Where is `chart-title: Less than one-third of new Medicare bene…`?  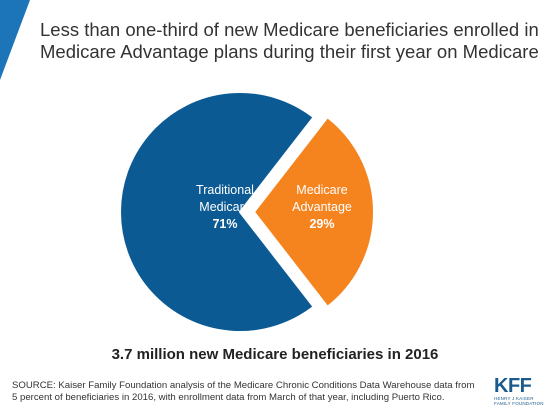
chart-title: Less than one-third of new Medicare bene… is located at coordinates (289, 40).